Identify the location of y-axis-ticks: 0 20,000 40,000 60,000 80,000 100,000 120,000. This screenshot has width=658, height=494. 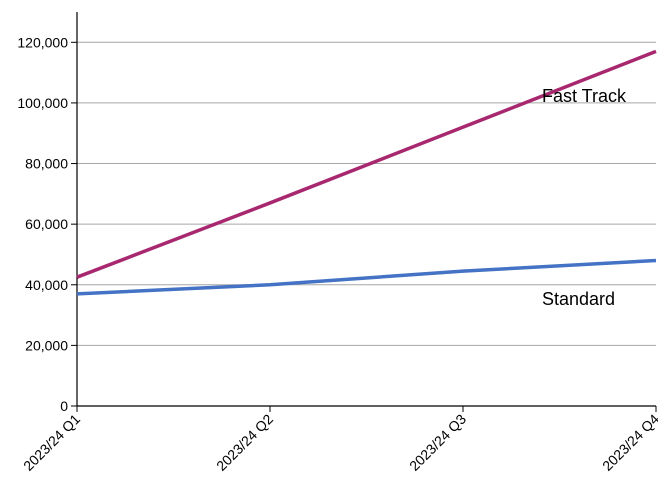
(47, 224).